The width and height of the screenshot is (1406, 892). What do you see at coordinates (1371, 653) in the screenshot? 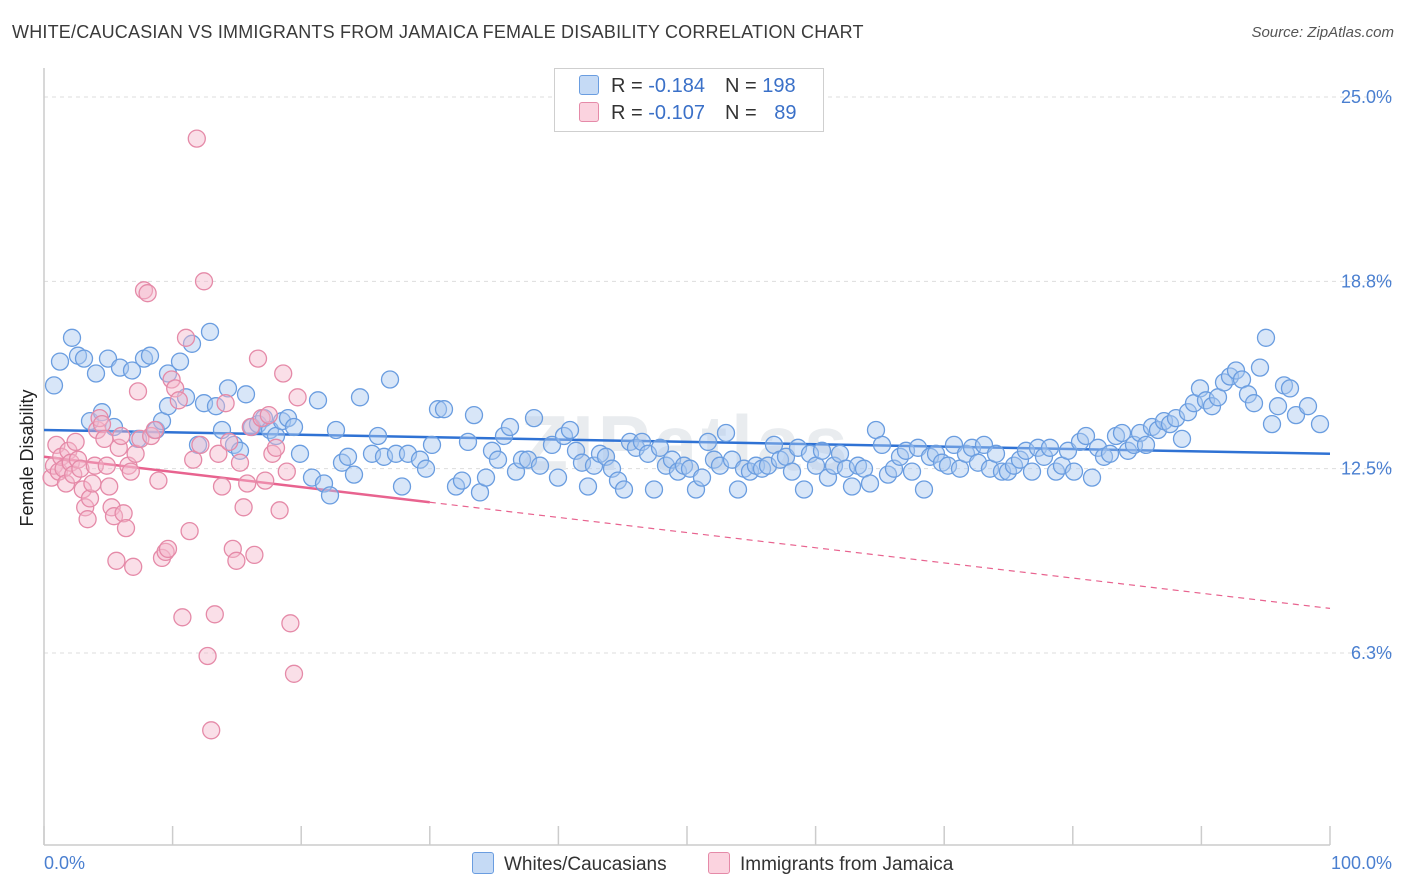
I see `y-tick-label: 6.3%` at bounding box center [1371, 653].